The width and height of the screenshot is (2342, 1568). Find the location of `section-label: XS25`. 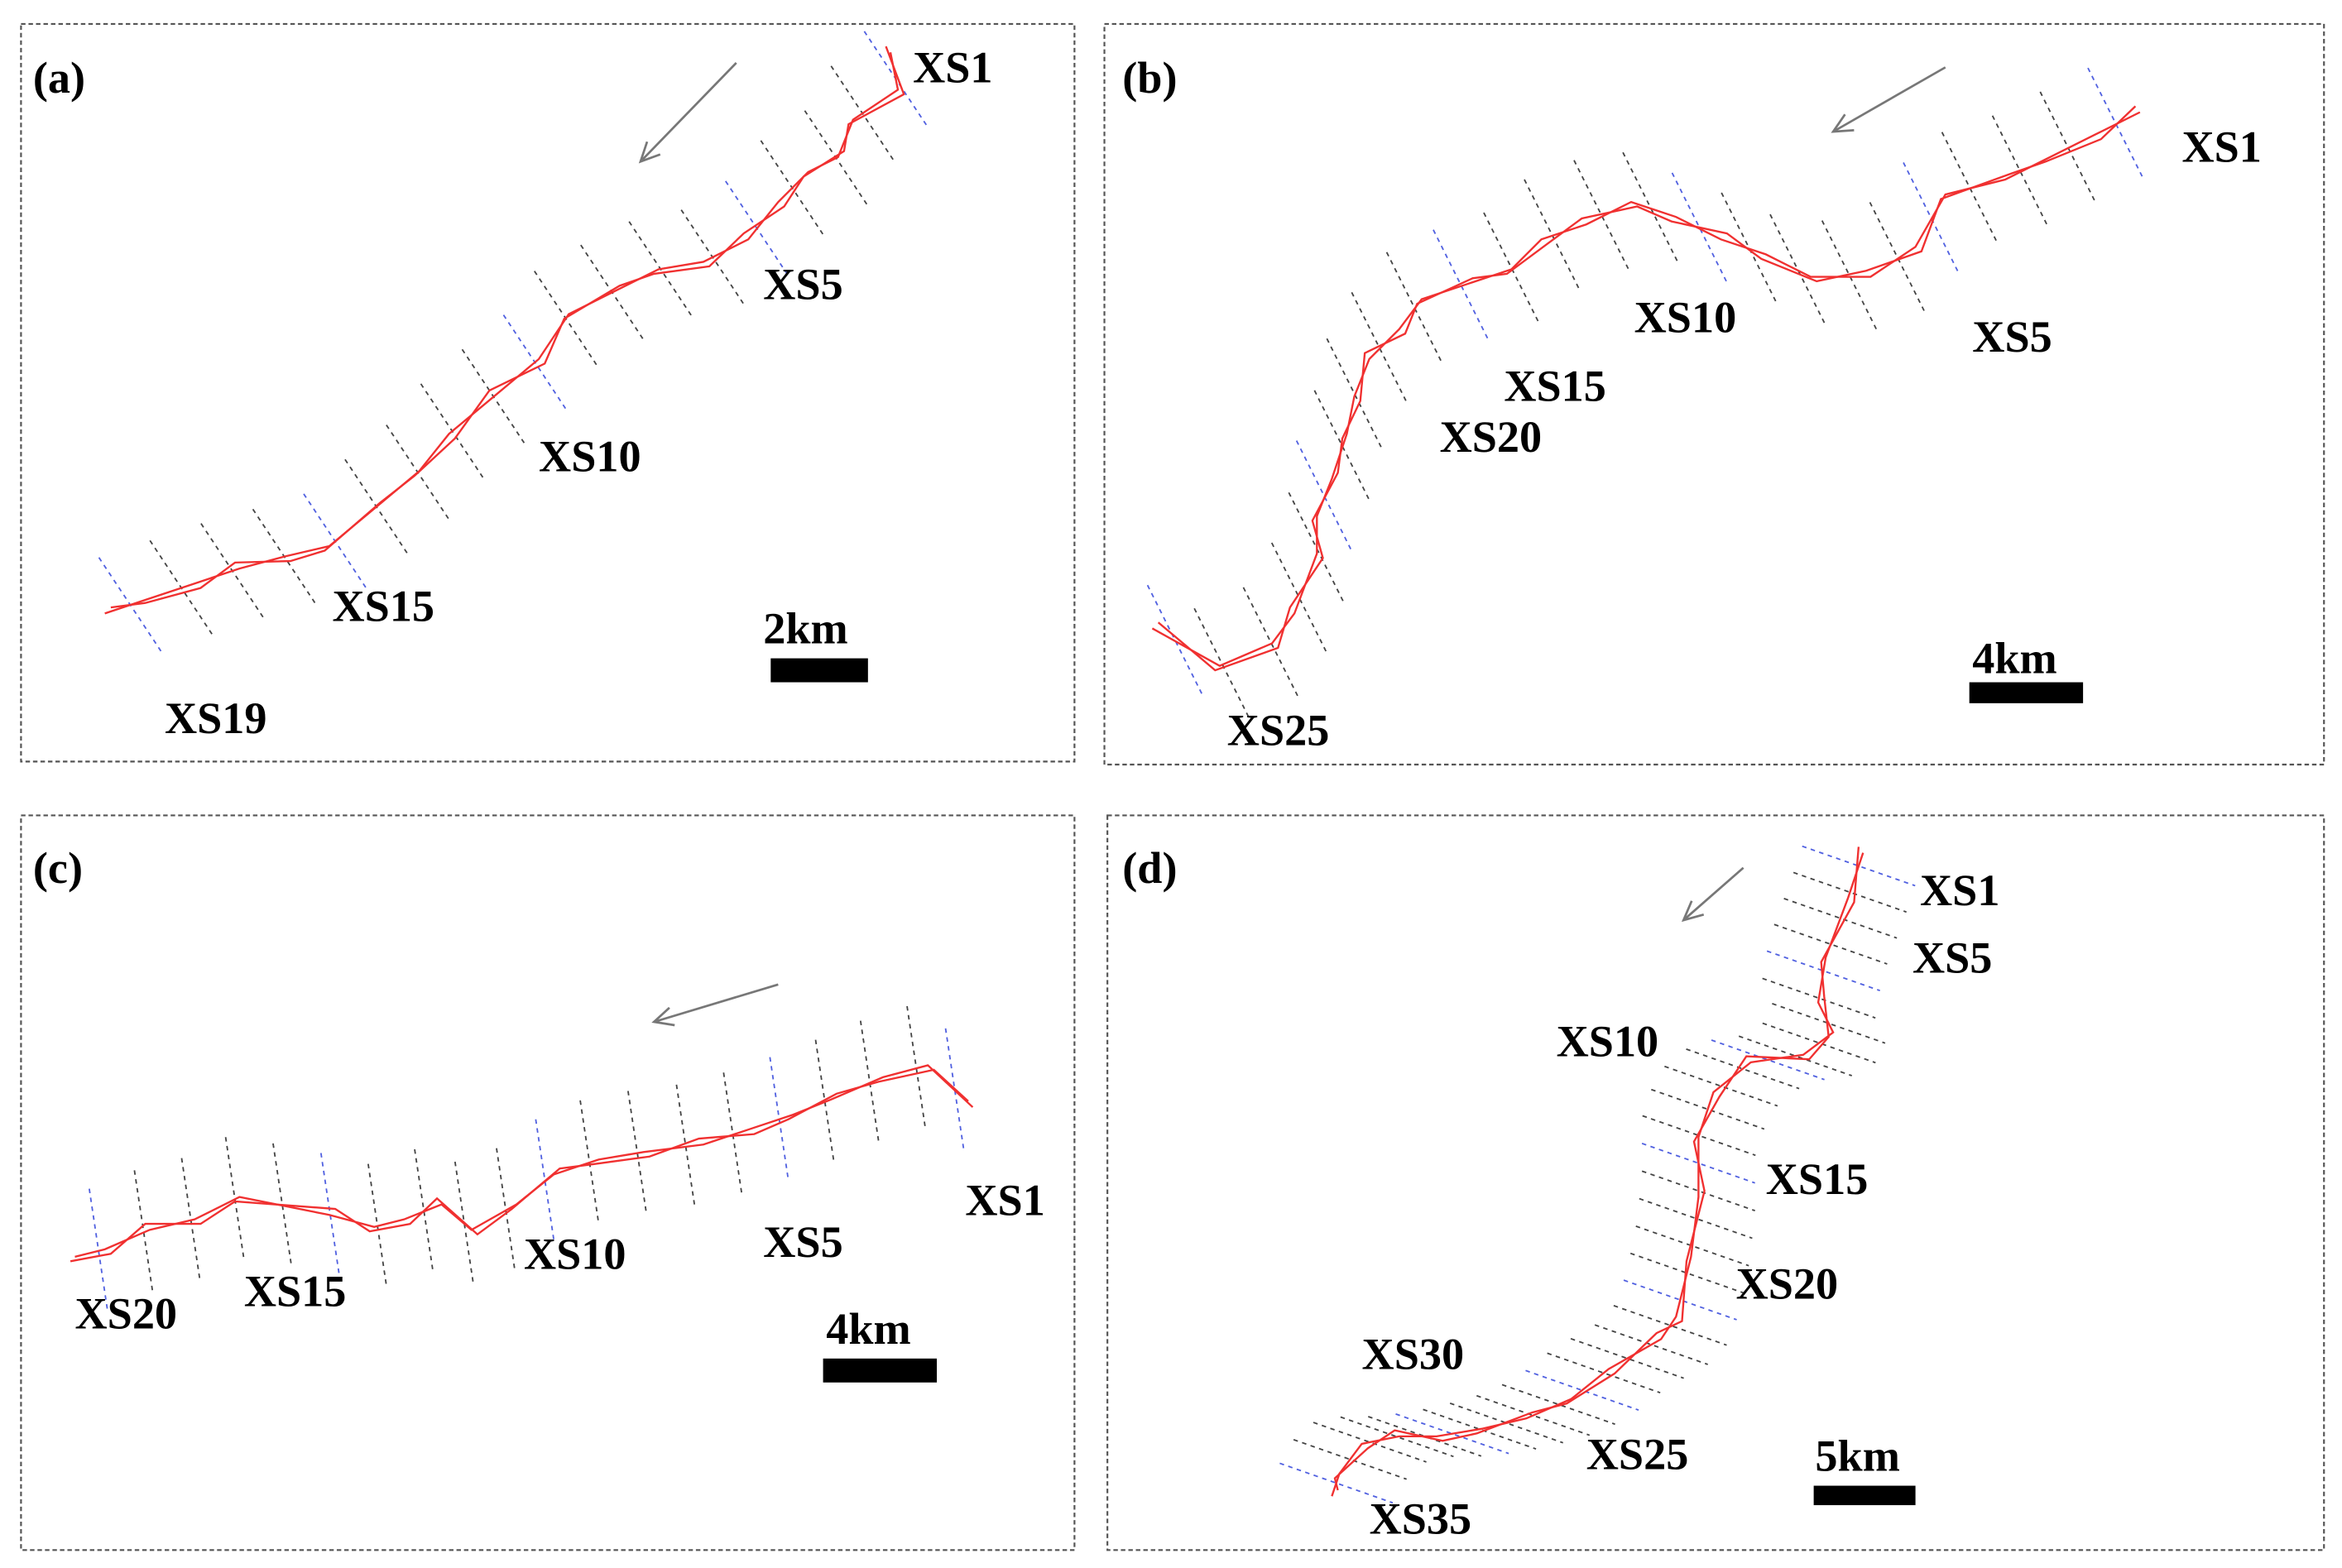

section-label: XS25 is located at coordinates (1278, 730).